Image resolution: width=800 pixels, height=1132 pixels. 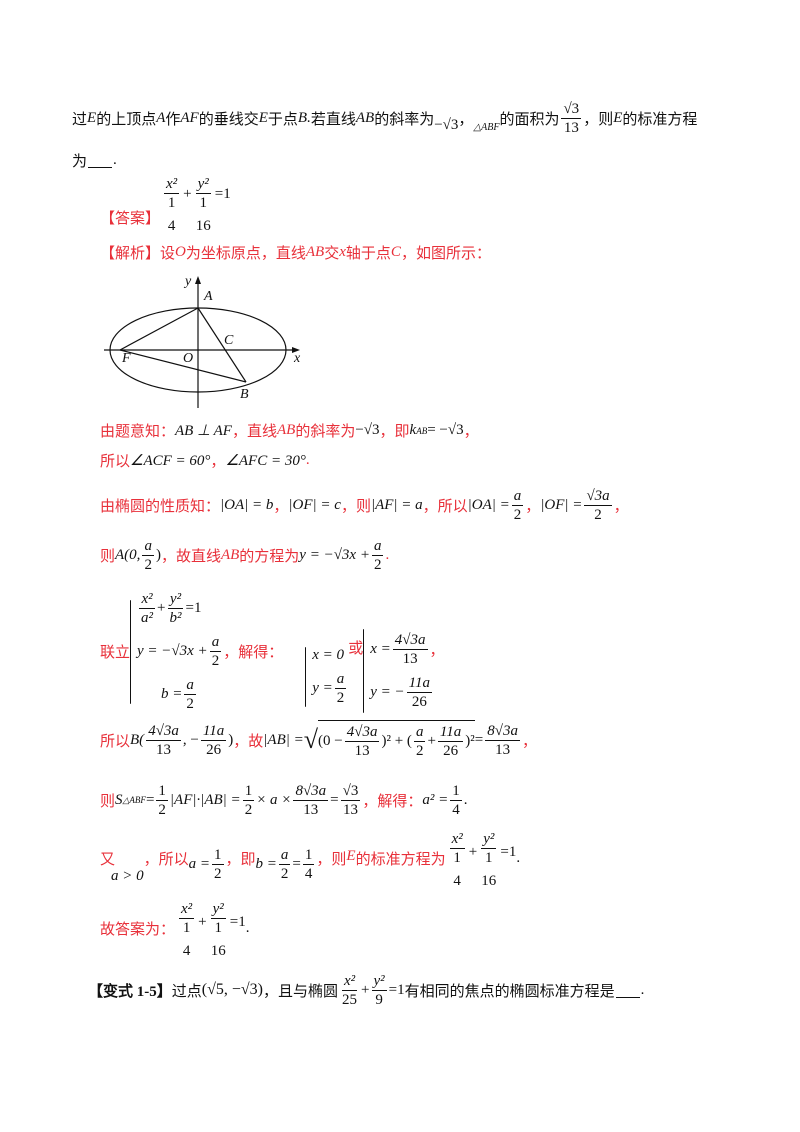 What do you see at coordinates (128, 554) in the screenshot?
I see `math: A(0,` at bounding box center [128, 554].